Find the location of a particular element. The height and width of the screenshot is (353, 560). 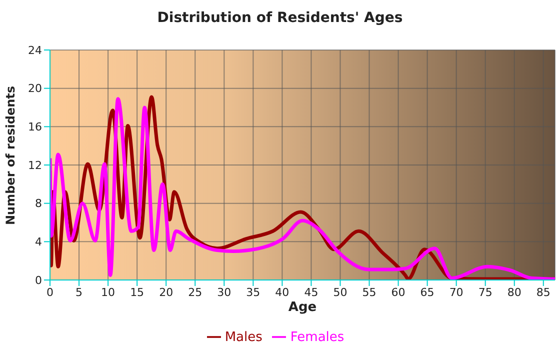

x-tick-label: 60 is located at coordinates (398, 292).